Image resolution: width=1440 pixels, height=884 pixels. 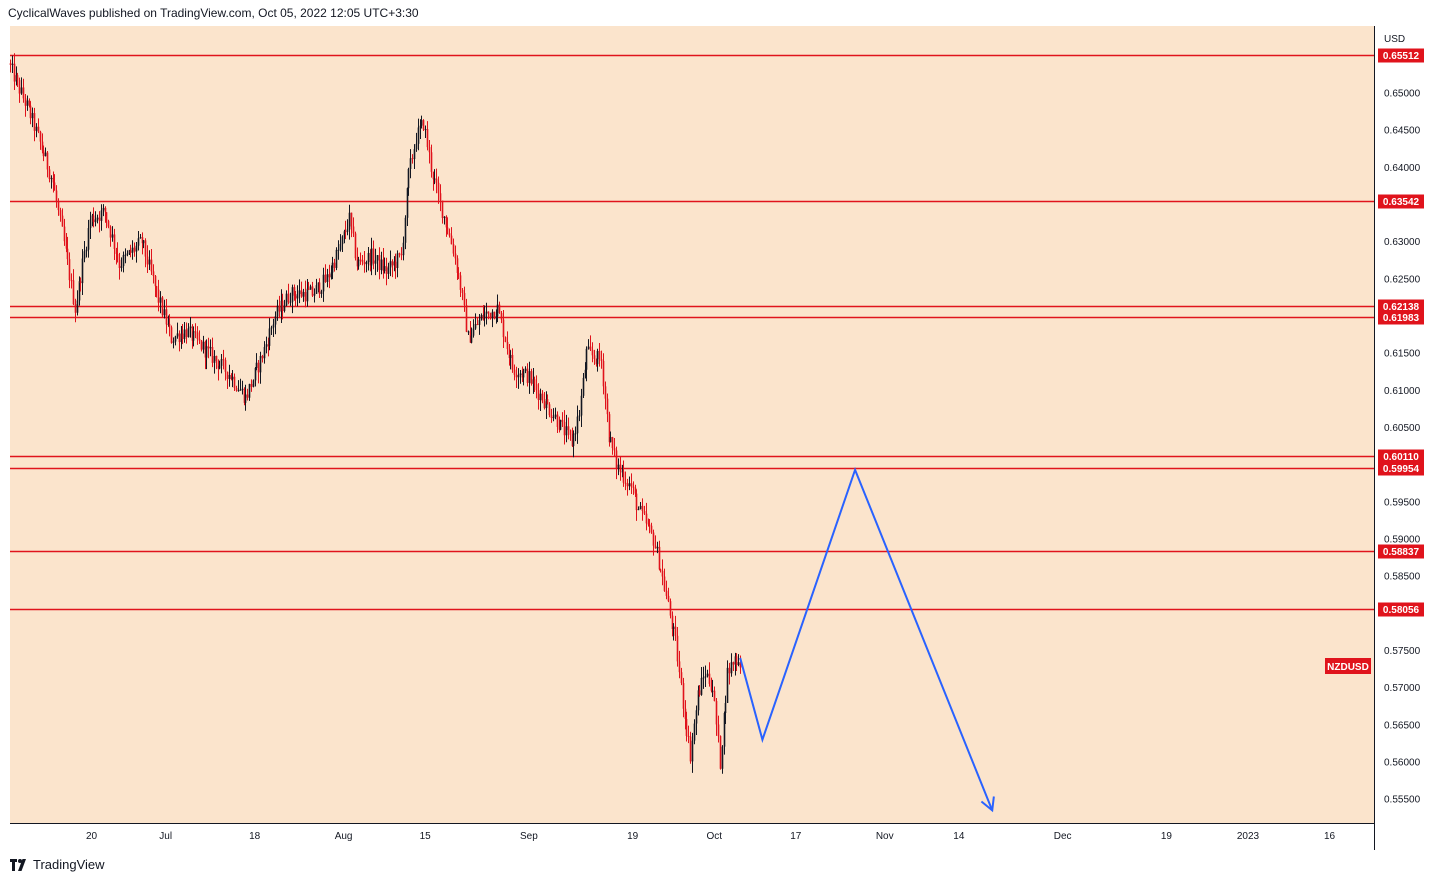 What do you see at coordinates (1401, 610) in the screenshot?
I see `level-badge-label: 0.58056` at bounding box center [1401, 610].